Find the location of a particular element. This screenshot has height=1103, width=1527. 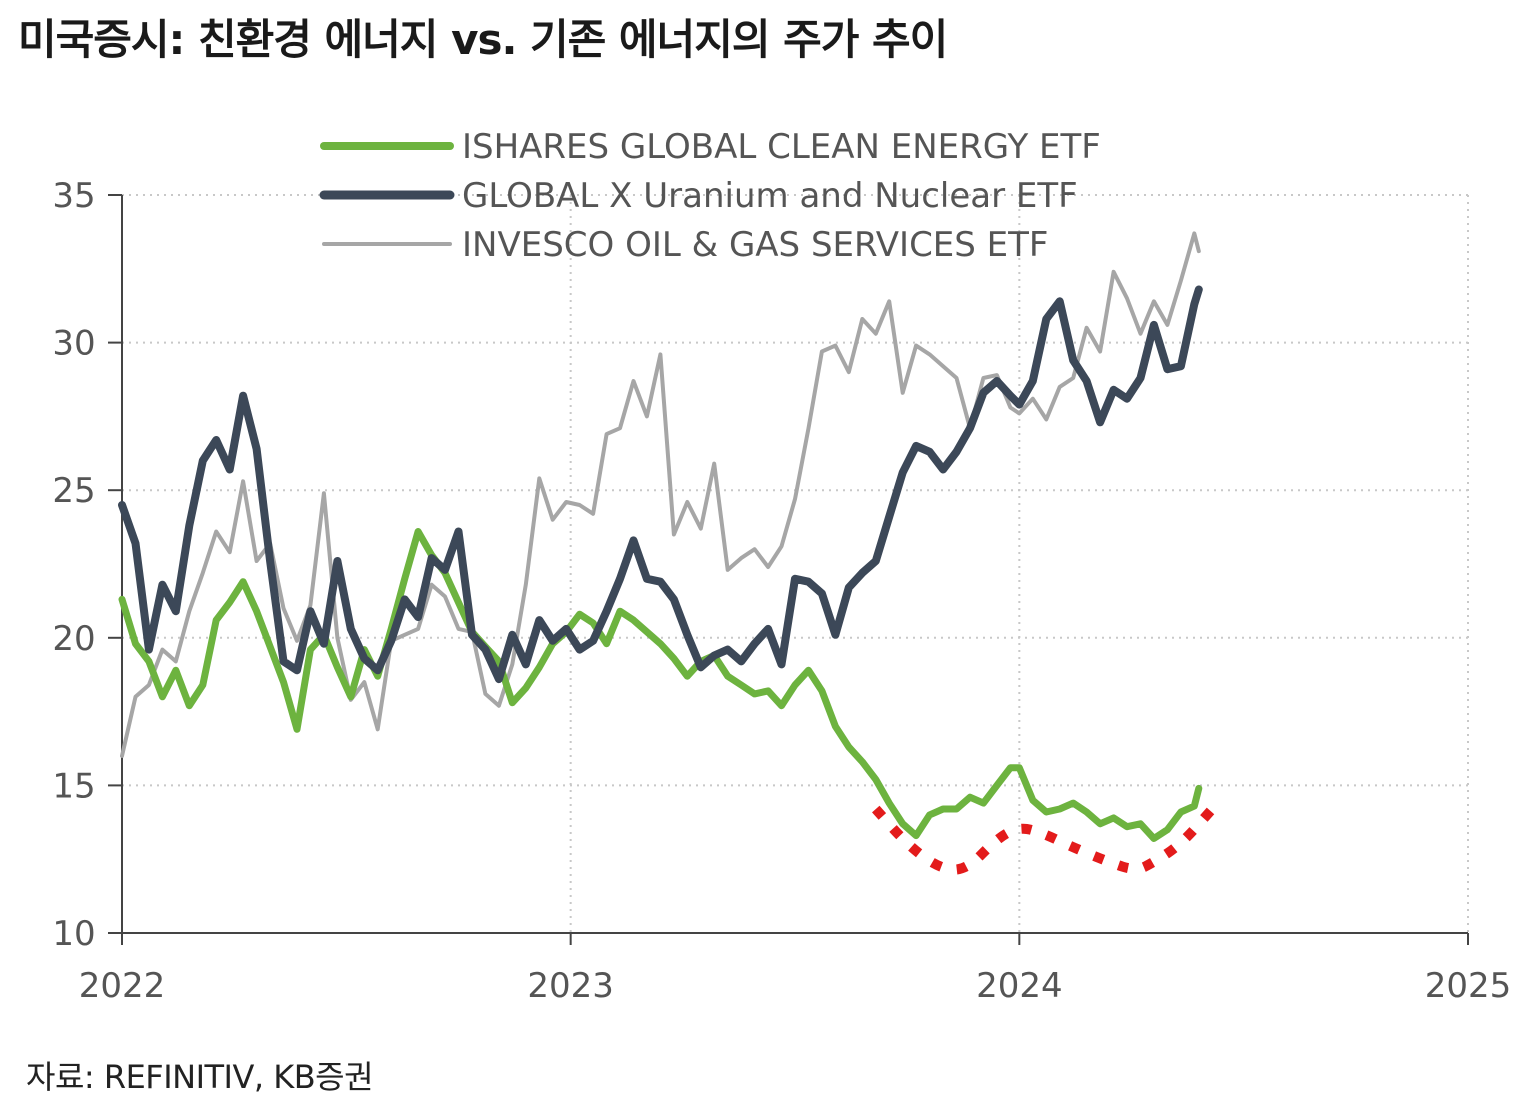

red-dotted-annotation is located at coordinates (1044, 840).